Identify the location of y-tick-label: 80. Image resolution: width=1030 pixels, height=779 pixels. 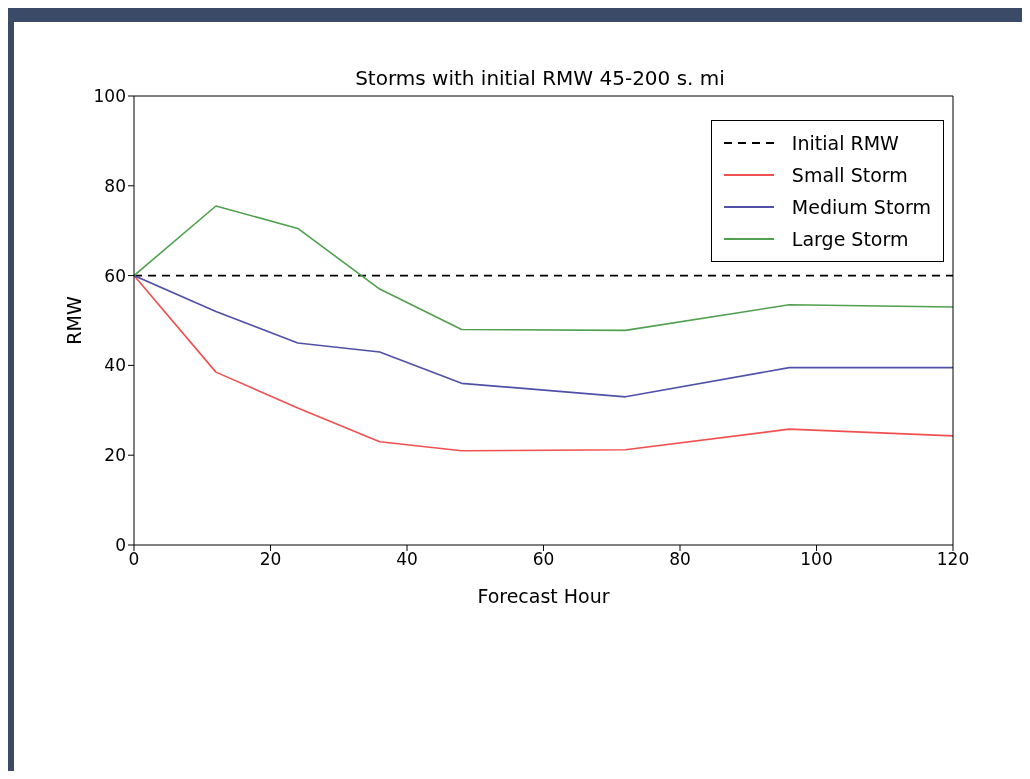
(115, 185).